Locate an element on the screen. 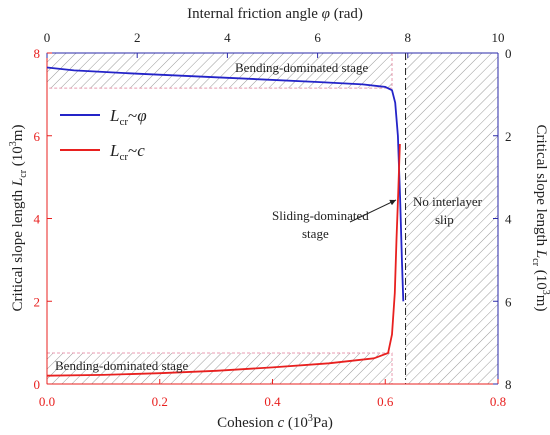 The width and height of the screenshot is (550, 435). left-tick-label: 2 is located at coordinates (37, 301).